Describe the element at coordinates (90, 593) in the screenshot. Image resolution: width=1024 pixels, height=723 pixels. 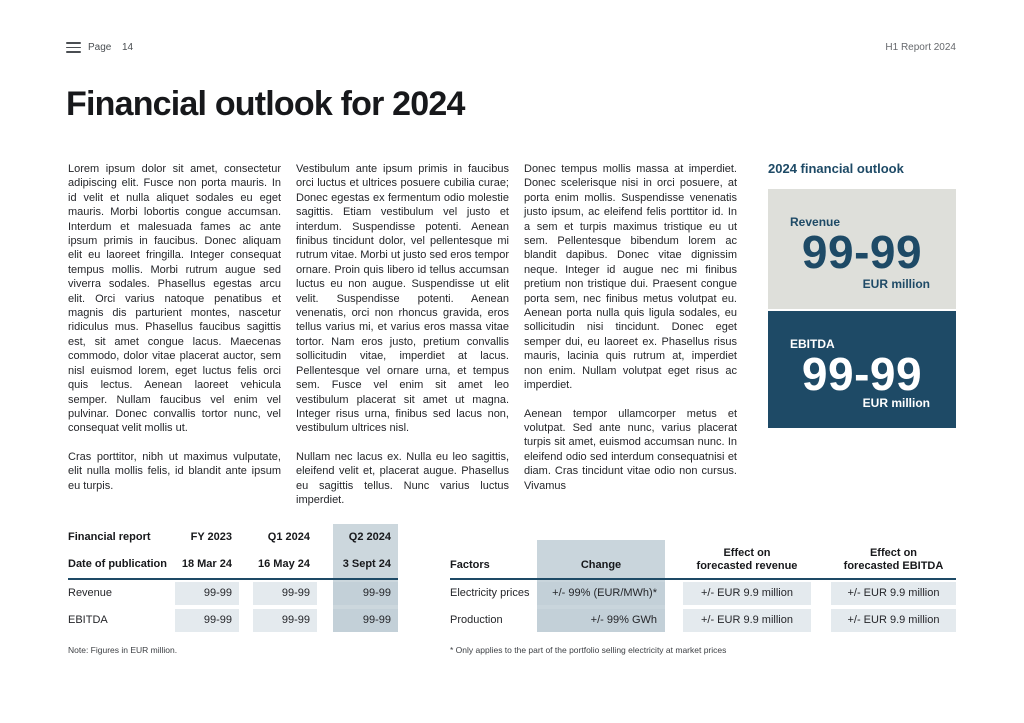
I see `row-label: Revenue` at that location.